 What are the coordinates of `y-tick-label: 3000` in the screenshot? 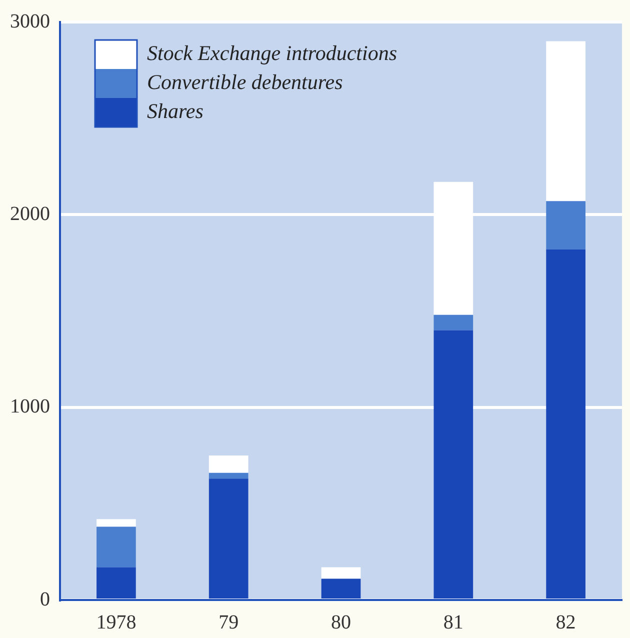 It's located at (30, 21).